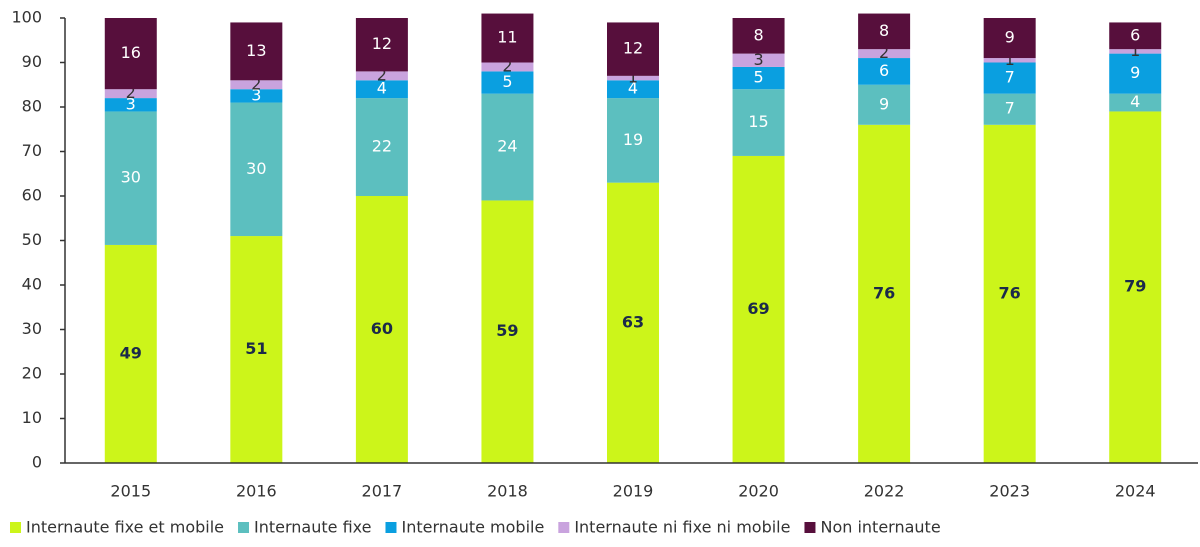  I want to click on x-tick-label: 2017, so click(382, 491).